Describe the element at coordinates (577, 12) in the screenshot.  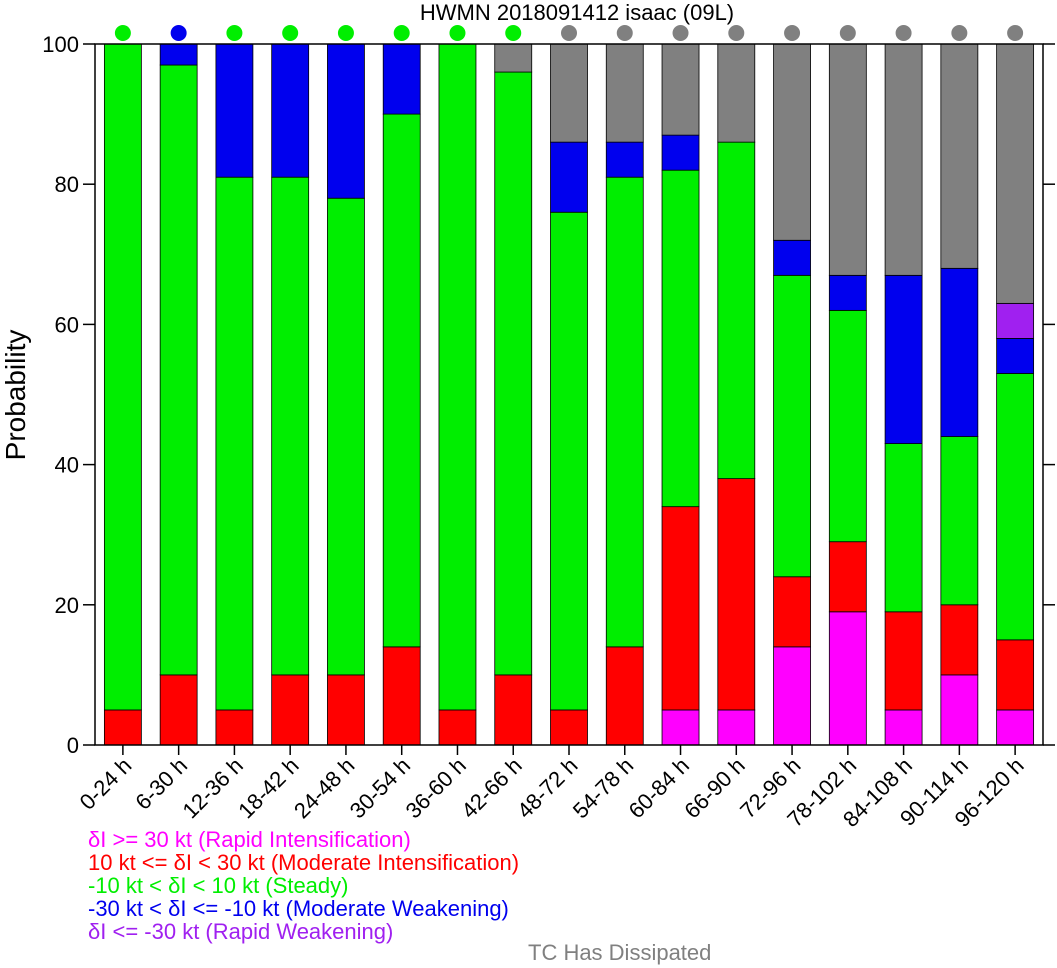
I see `chart-title: HWMN 2018091412 isaac (09L)` at that location.